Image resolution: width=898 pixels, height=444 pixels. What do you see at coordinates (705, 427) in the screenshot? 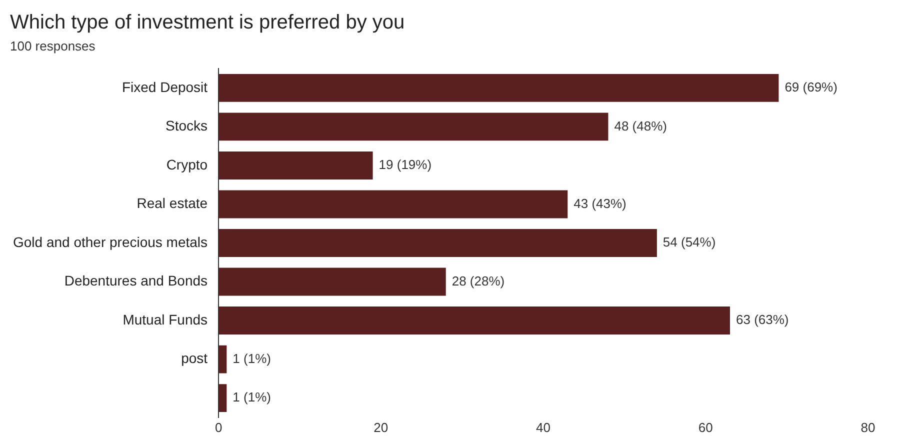
I see `x-tick-label: 60` at bounding box center [705, 427].